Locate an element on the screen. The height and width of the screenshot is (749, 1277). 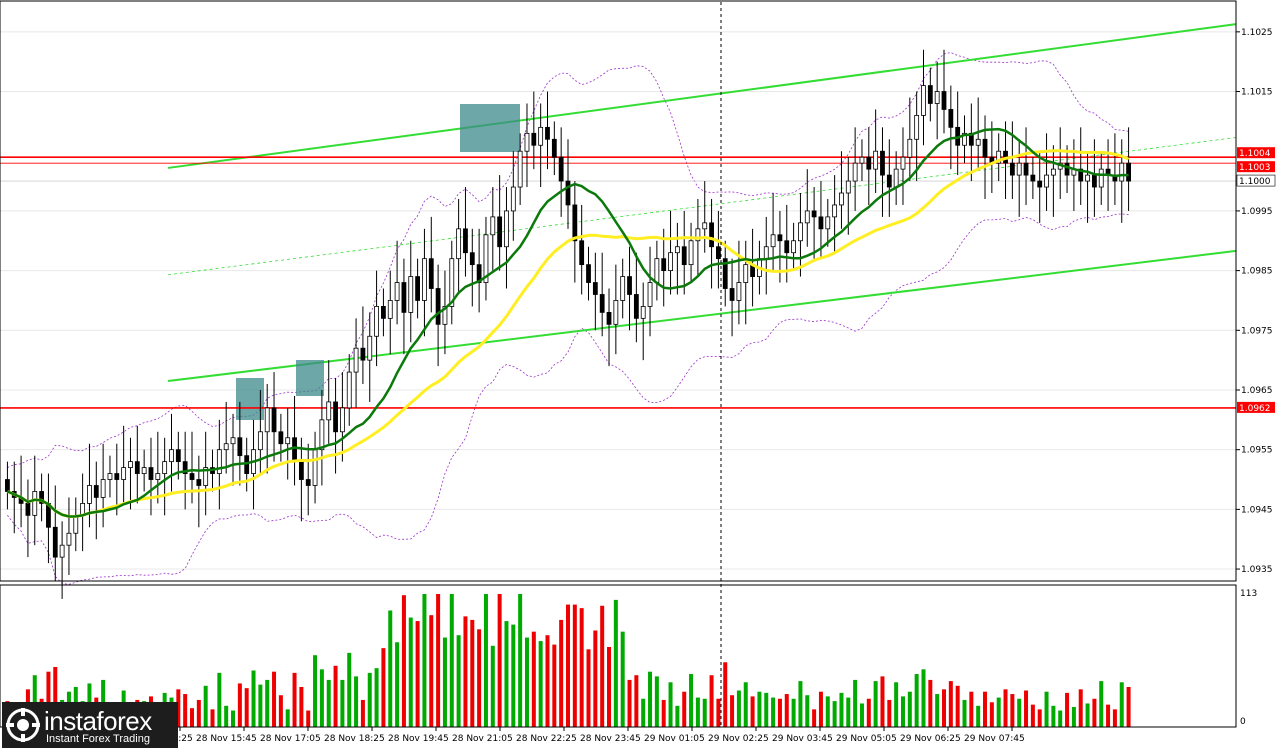
level-tags: 1.1004 1.1003 1.0962 1.1000 is located at coordinates (1256, 280).